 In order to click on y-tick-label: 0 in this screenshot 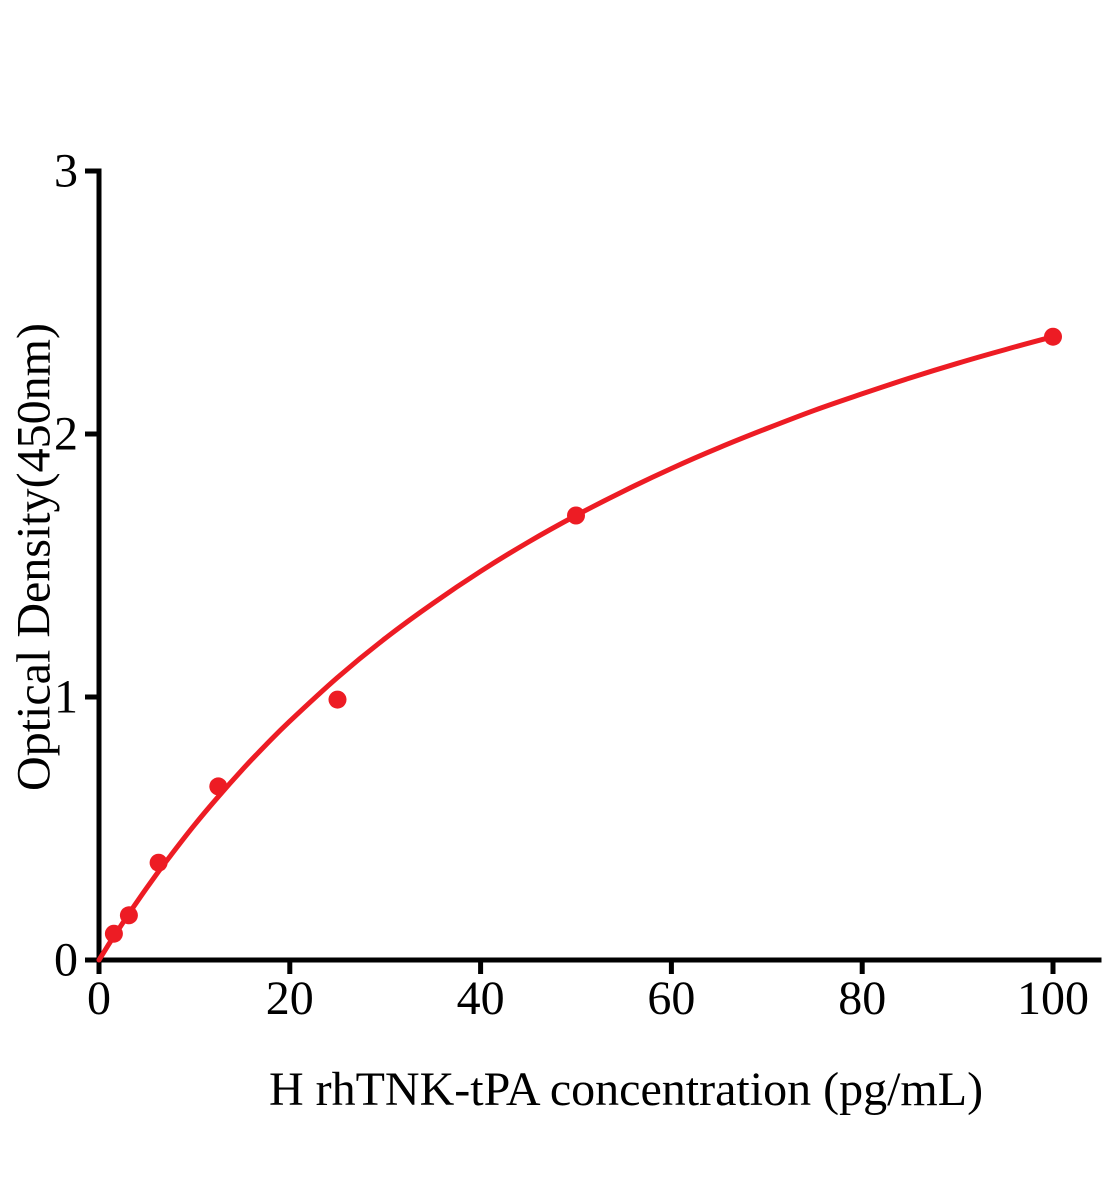, I will do `click(66, 960)`.